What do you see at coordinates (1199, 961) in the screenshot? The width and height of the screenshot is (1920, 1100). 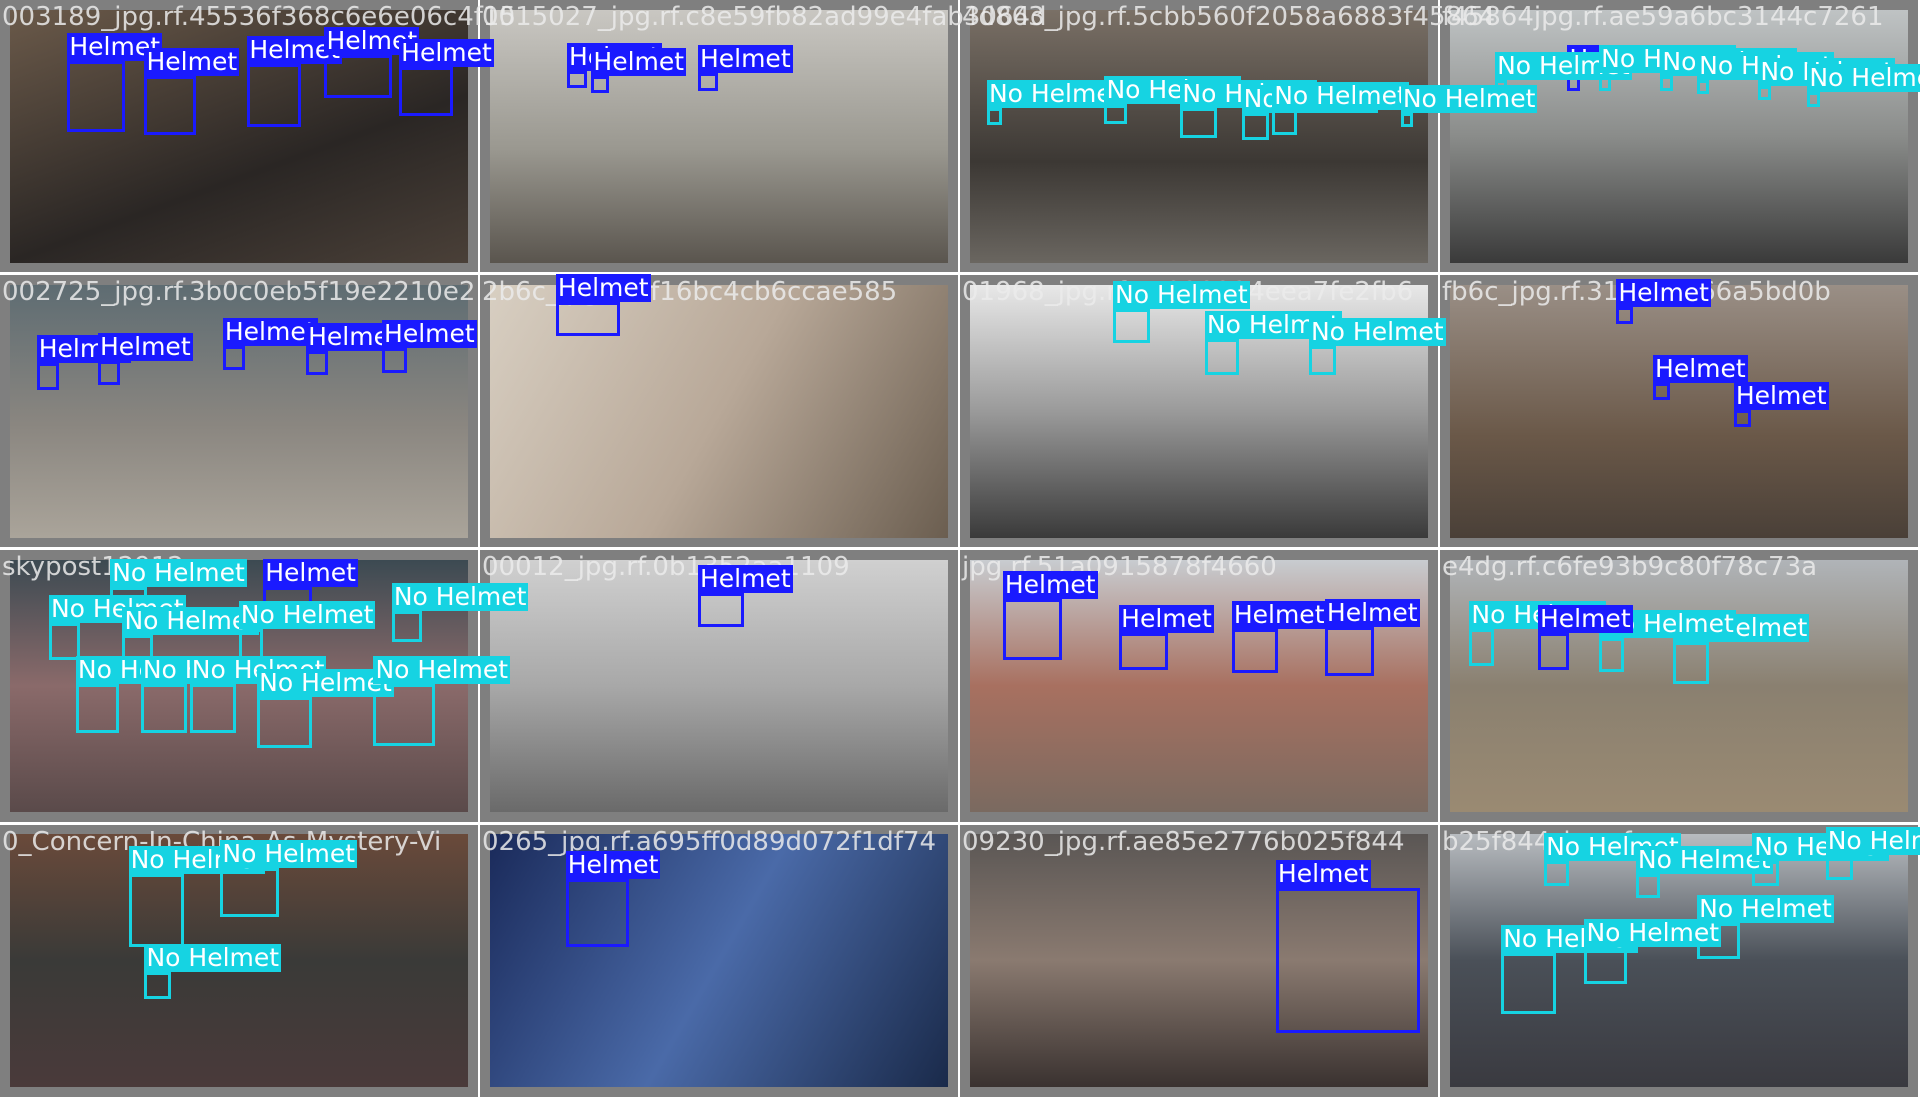 I see `image-tile: 09230_jpg.rf.ae85e2776b025f844 Helmet` at bounding box center [1199, 961].